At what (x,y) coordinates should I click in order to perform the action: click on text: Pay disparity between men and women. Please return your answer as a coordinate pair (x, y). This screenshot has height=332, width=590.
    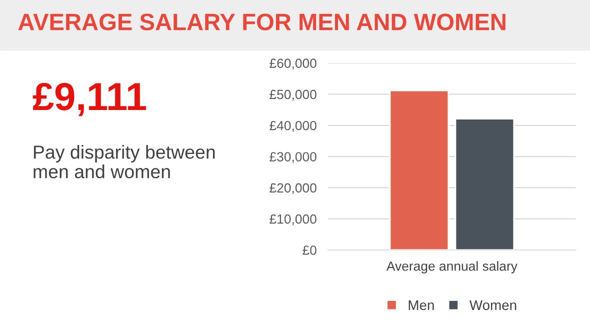
    Looking at the image, I should click on (124, 161).